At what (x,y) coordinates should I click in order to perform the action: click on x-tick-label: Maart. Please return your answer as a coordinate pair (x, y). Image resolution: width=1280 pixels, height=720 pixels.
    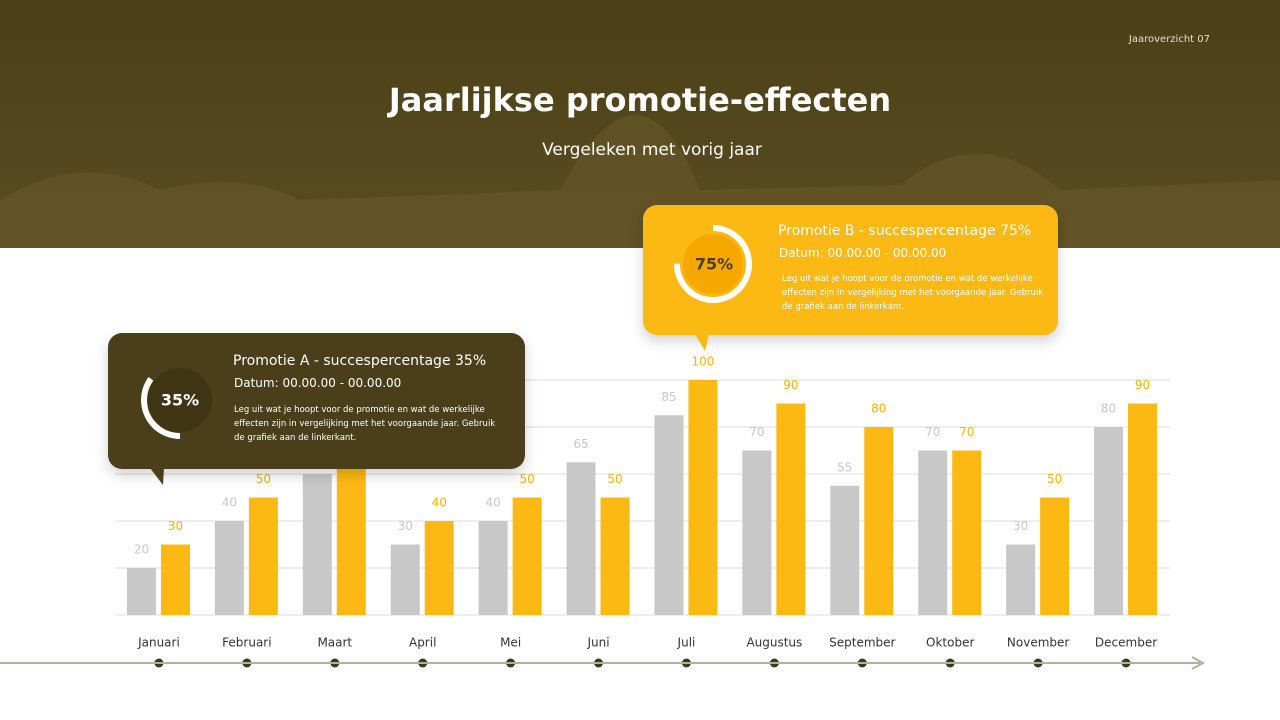
    Looking at the image, I should click on (334, 643).